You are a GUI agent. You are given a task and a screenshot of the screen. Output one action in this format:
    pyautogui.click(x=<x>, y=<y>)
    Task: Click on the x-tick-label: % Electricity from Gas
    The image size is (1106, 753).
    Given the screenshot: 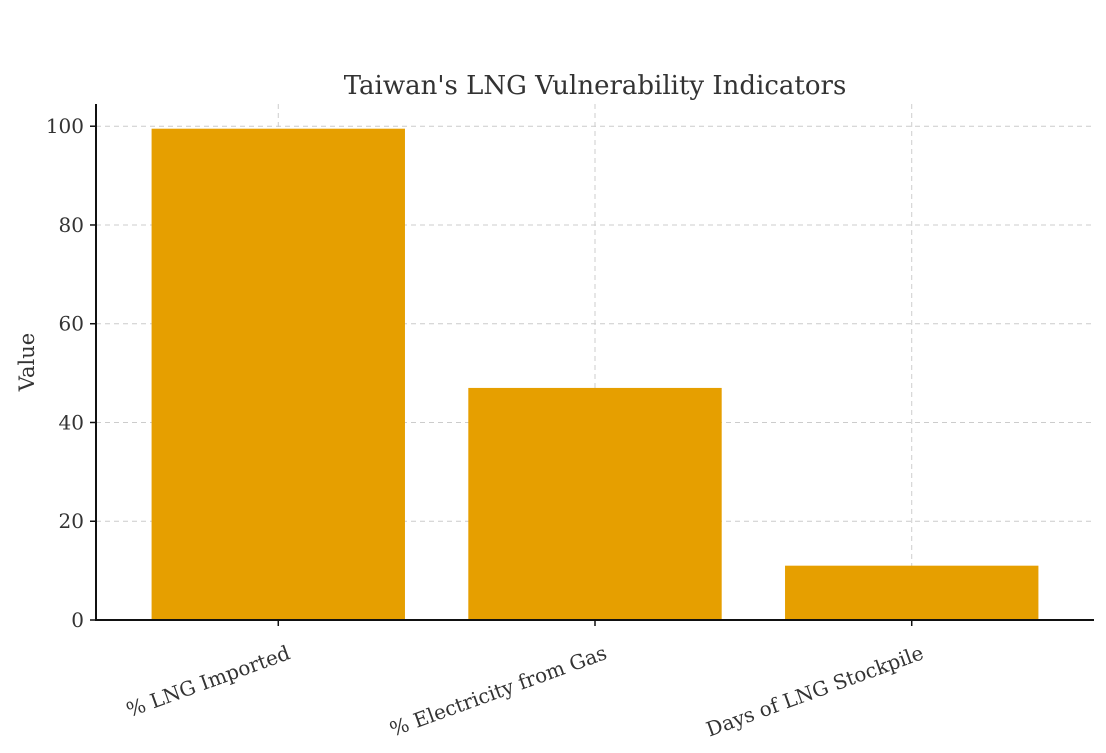 What is the action you would take?
    pyautogui.click(x=498, y=690)
    